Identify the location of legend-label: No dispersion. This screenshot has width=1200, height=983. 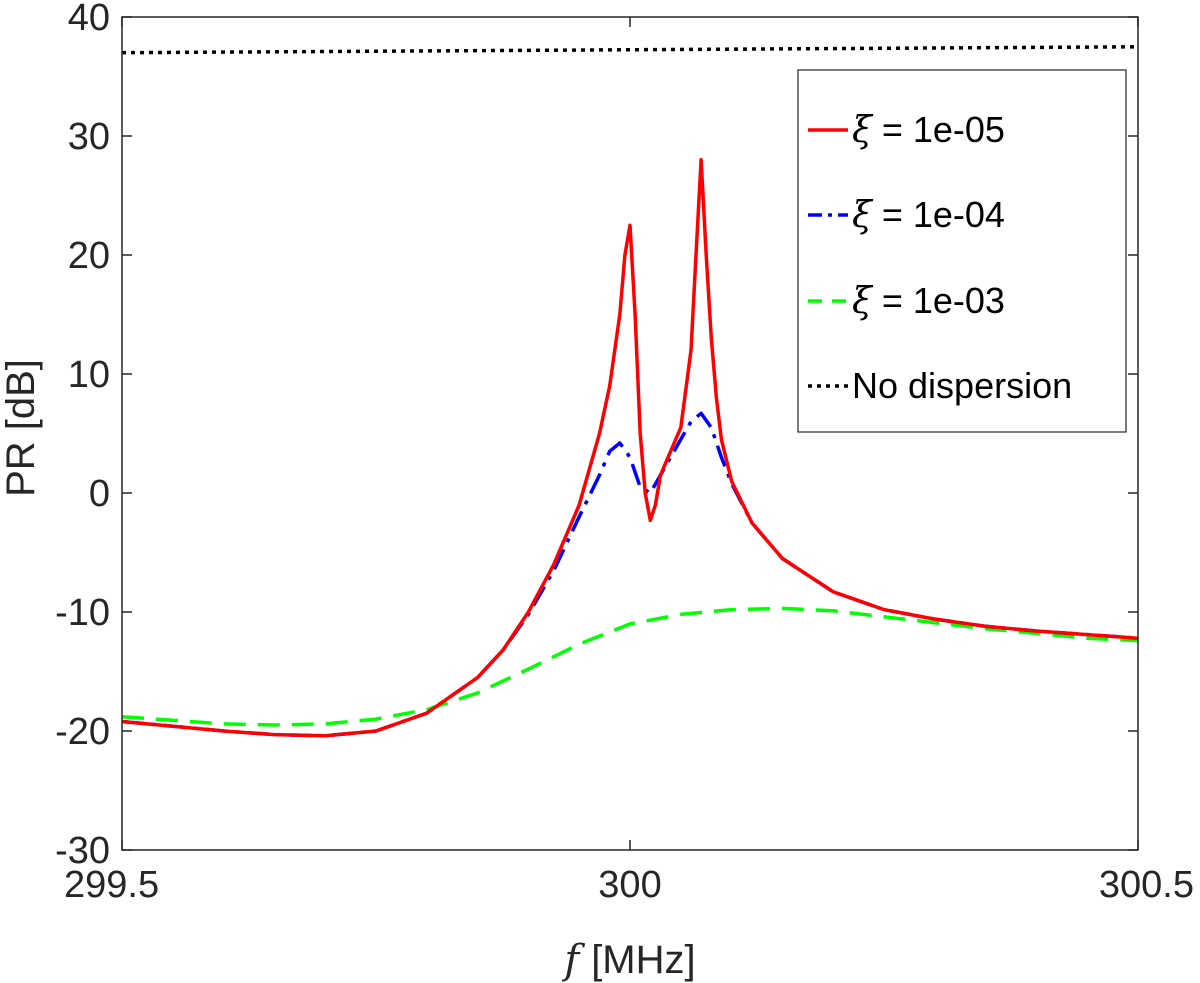
(962, 385).